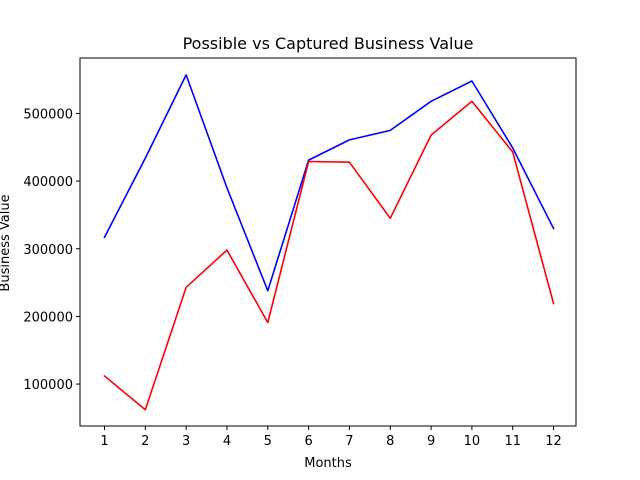  Describe the element at coordinates (308, 441) in the screenshot. I see `x-tick-label: 6` at that location.